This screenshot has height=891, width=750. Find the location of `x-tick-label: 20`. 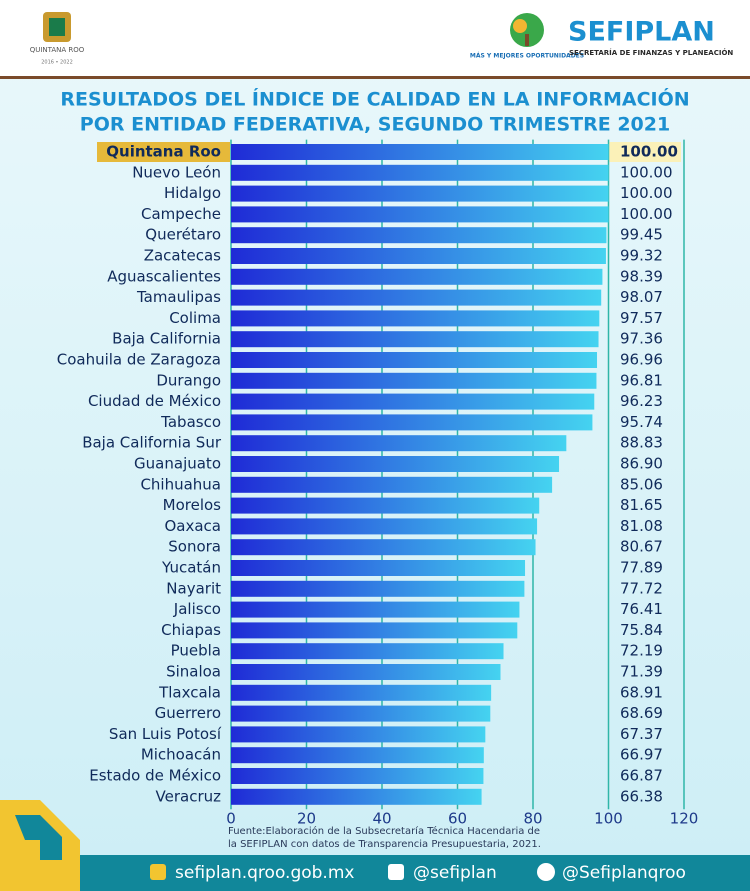

x-tick-label: 20 is located at coordinates (306, 819).